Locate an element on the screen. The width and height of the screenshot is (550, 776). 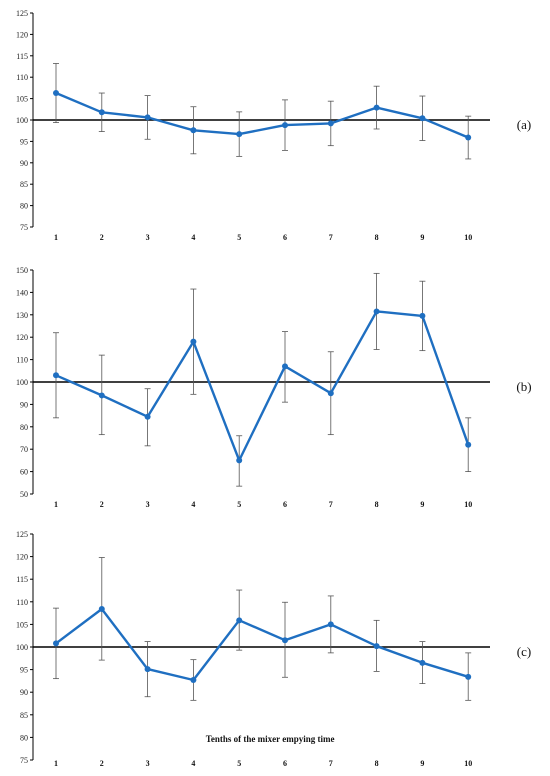
panel-2-y-tick-label: 150 is located at coordinates (22, 270).